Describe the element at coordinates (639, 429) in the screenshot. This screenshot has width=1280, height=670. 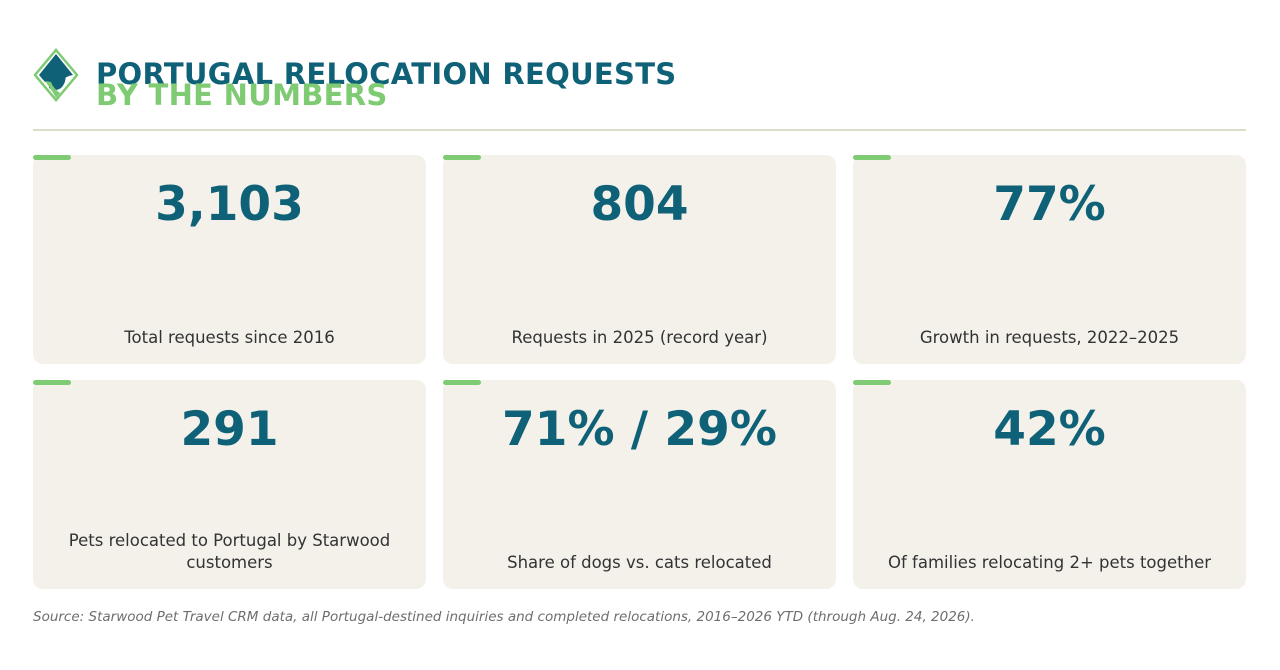
I see `stat-value: 71% / 29%` at that location.